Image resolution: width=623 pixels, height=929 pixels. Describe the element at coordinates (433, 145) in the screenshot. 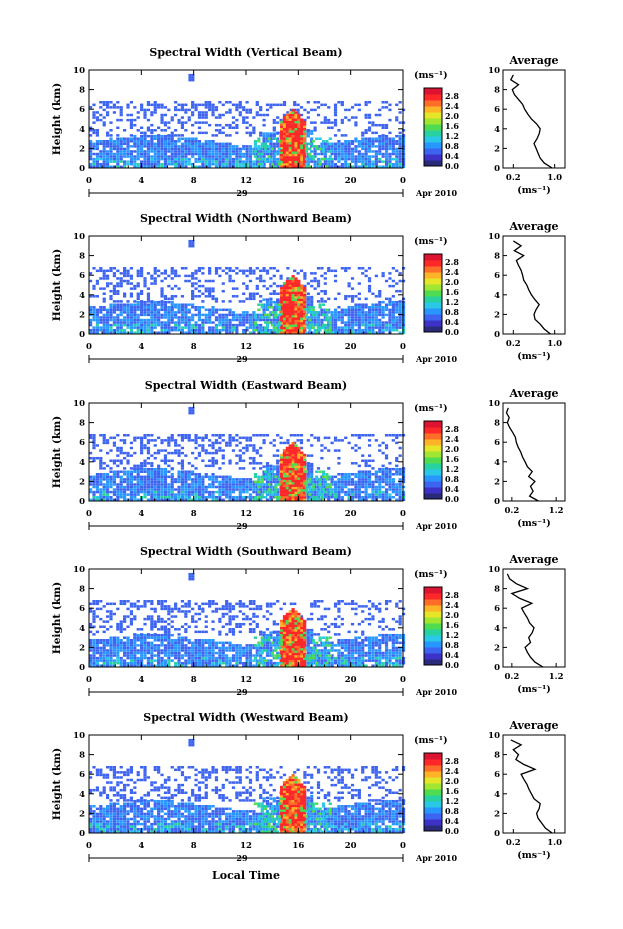

I see `colorbar-segment` at that location.